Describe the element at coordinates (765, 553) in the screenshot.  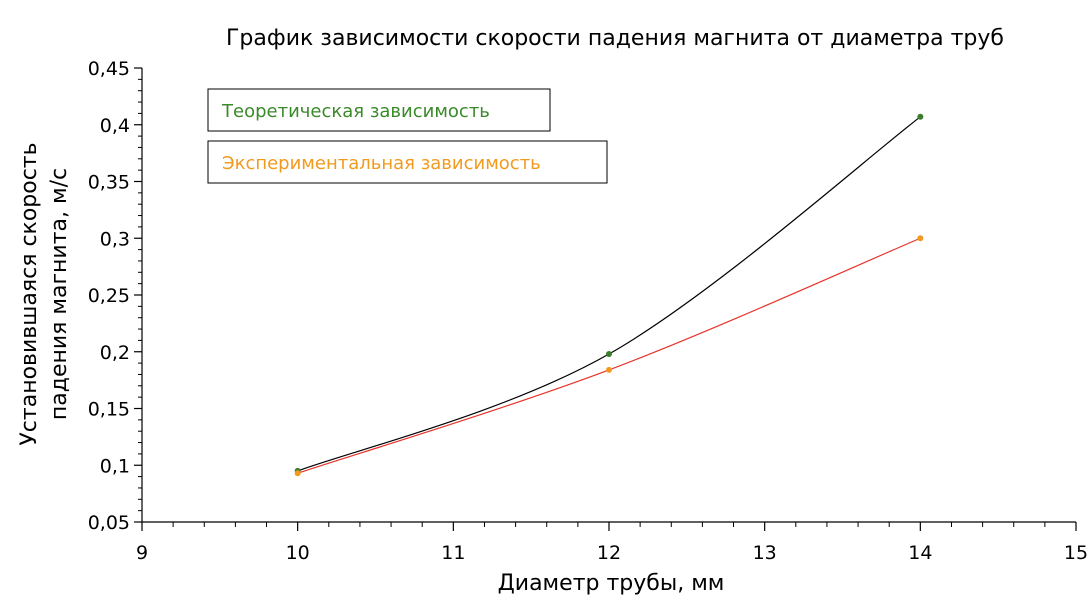
I see `x-tick-label: 13` at that location.